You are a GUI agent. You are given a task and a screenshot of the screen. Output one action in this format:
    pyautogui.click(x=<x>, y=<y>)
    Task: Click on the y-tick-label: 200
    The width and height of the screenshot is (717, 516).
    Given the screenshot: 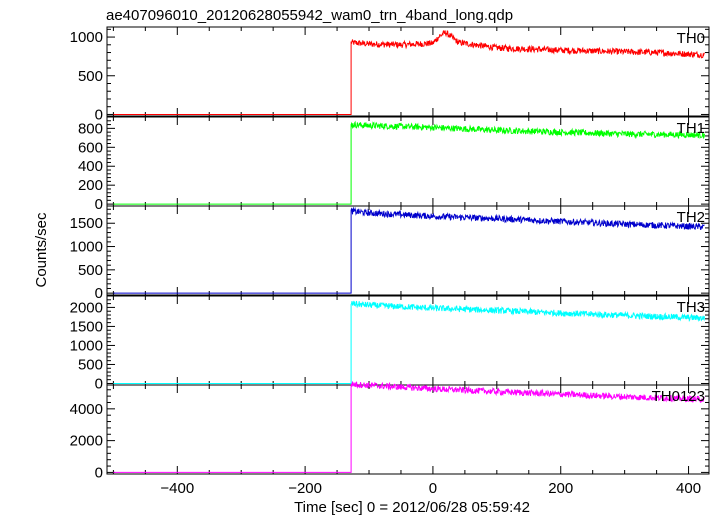 What is the action you would take?
    pyautogui.click(x=90, y=185)
    